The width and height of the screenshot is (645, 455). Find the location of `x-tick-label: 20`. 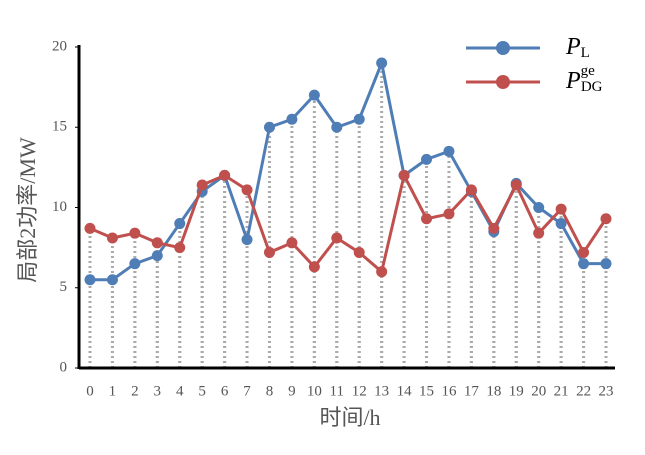

x-tick-label: 20 is located at coordinates (538, 391).